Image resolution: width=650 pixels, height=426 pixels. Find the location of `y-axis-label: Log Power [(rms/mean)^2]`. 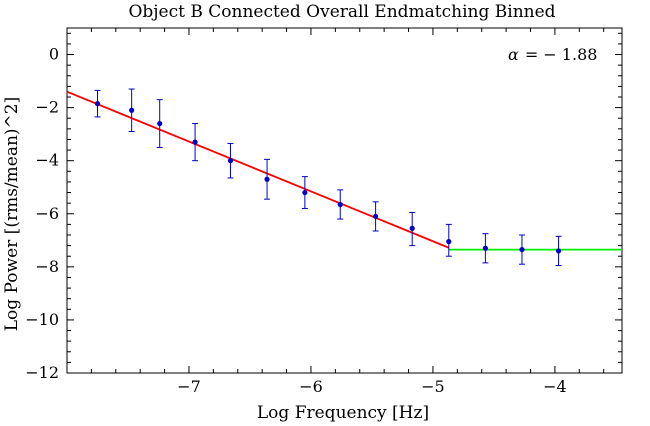

y-axis-label: Log Power [(rms/mean)^2] is located at coordinates (12, 214).